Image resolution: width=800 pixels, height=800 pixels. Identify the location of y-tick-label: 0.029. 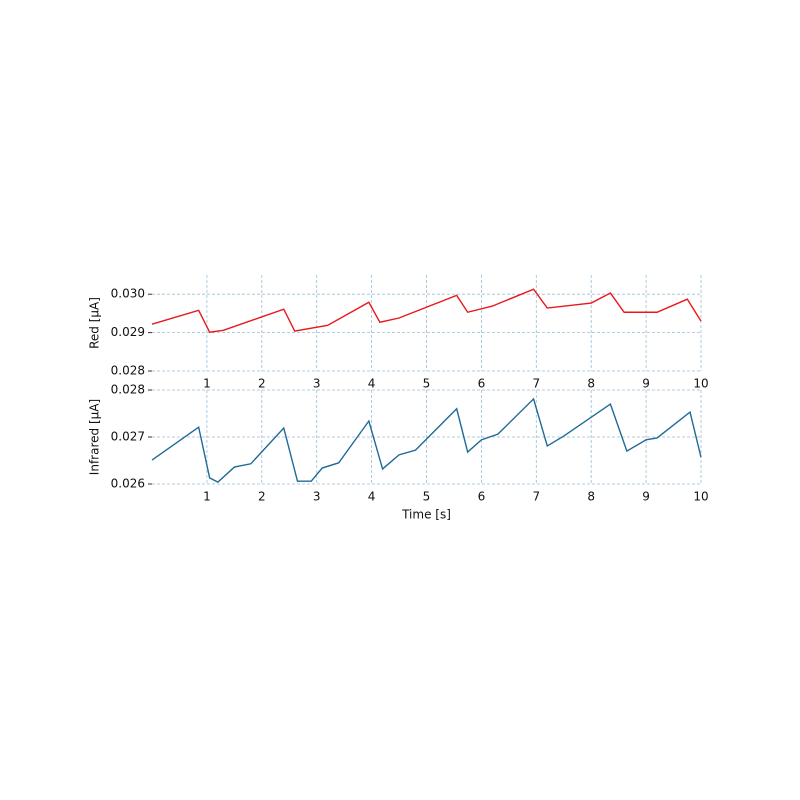
(128, 332).